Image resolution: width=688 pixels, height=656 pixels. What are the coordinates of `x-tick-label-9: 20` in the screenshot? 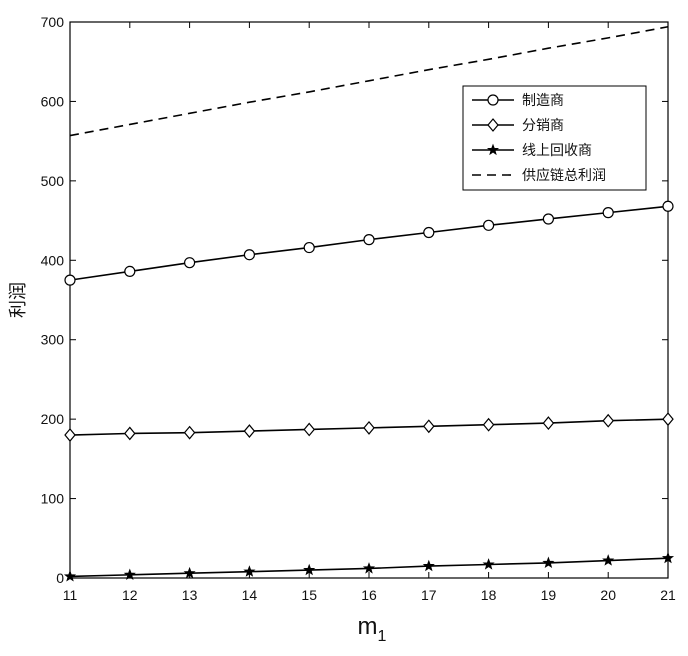 It's located at (608, 595).